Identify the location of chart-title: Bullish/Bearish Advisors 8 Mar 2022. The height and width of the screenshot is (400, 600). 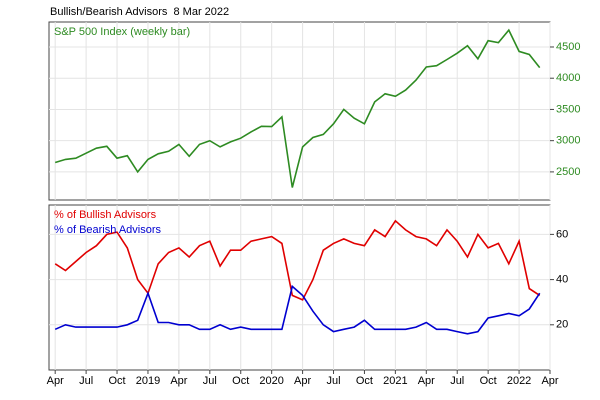
(139, 12).